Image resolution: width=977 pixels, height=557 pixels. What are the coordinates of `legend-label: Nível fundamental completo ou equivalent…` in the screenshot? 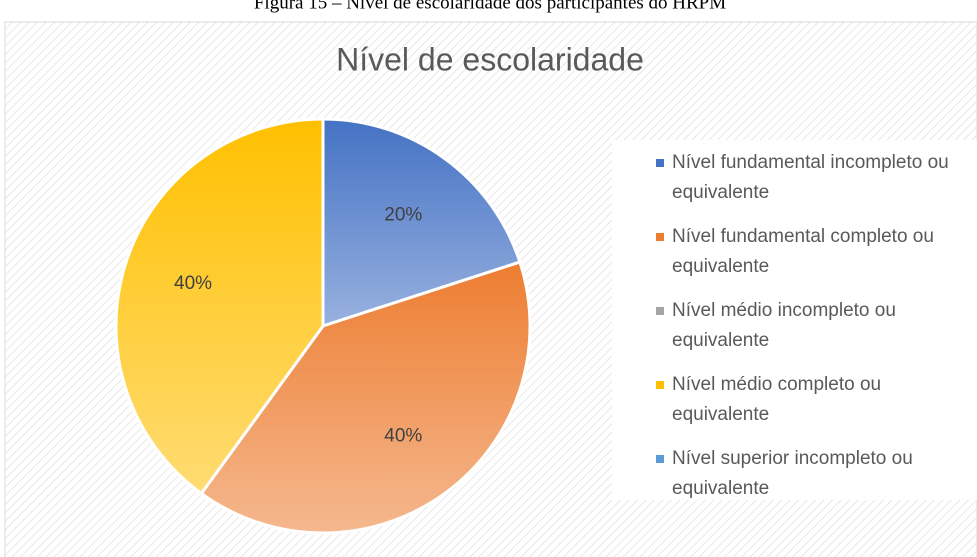 It's located at (803, 251).